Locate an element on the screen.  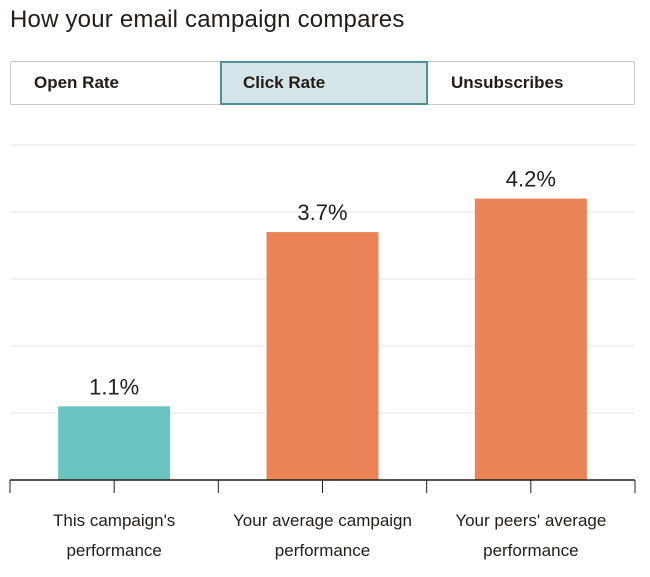
tab-click-rate: Click Rate is located at coordinates (324, 83).